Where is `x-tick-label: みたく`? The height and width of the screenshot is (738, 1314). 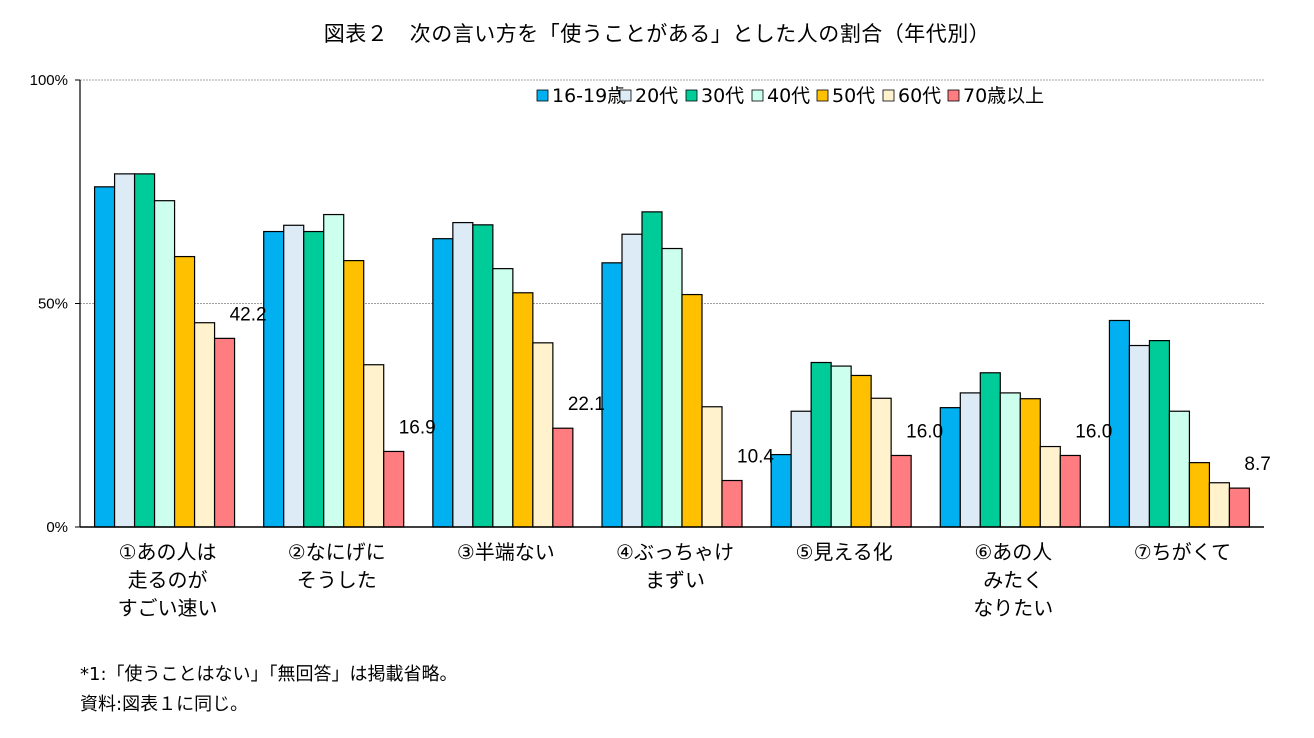 x-tick-label: みたく is located at coordinates (1013, 580).